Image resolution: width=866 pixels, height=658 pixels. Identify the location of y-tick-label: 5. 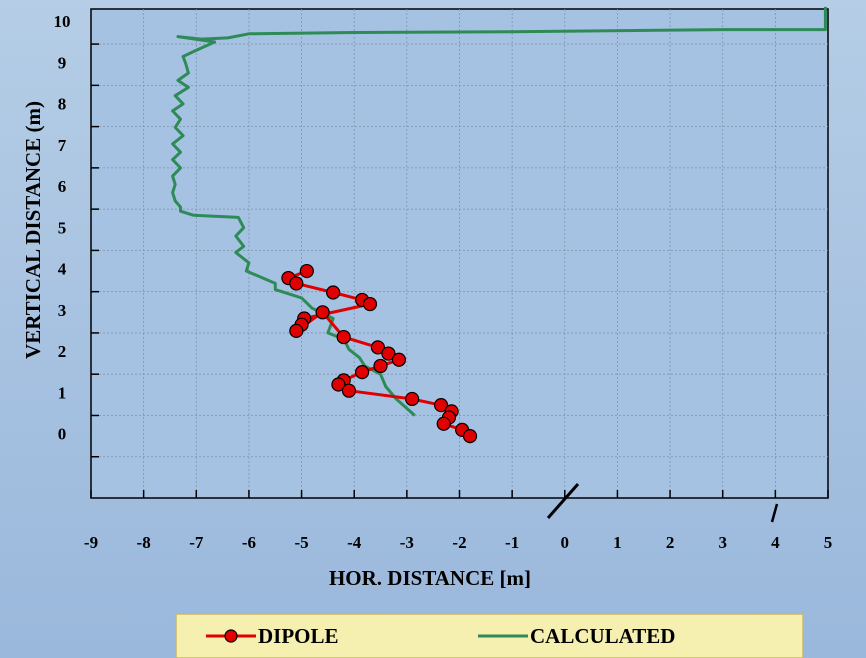
(62, 227).